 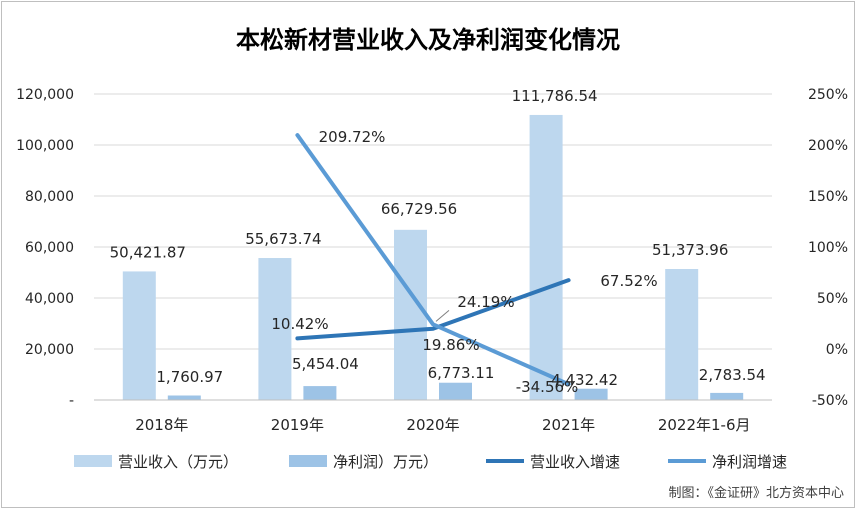 What do you see at coordinates (828, 248) in the screenshot?
I see `right-axis-tick-label: 100%` at bounding box center [828, 248].